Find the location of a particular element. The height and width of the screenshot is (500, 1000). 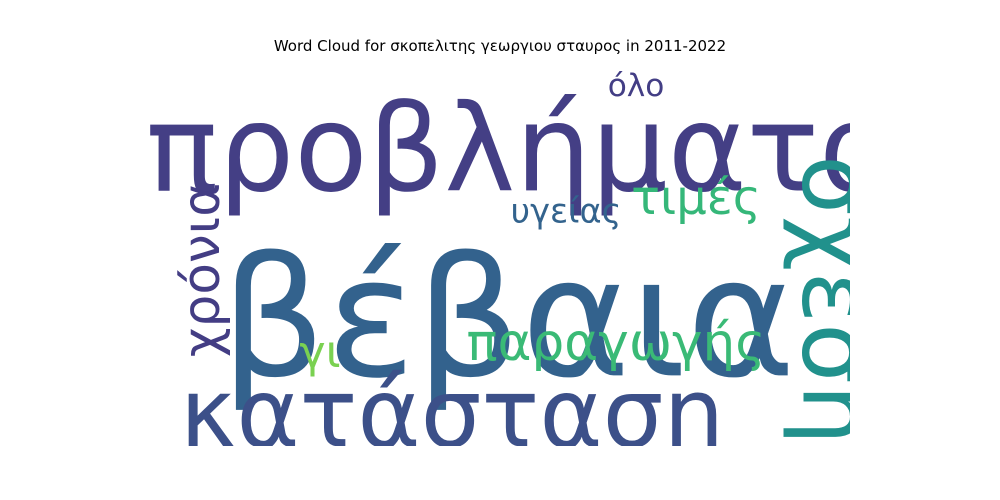

word-3: κατάσταση is located at coordinates (452, 401).